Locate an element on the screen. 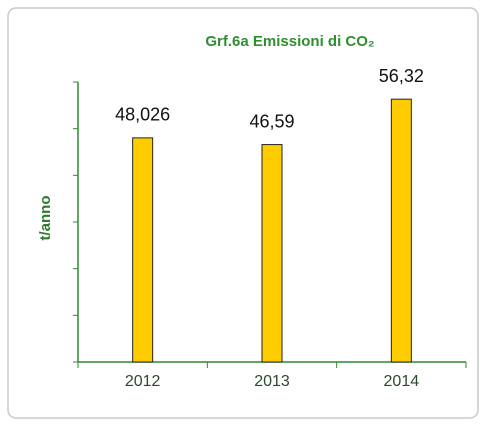 Image resolution: width=486 pixels, height=427 pixels. x-tick-label: 2012 is located at coordinates (143, 381).